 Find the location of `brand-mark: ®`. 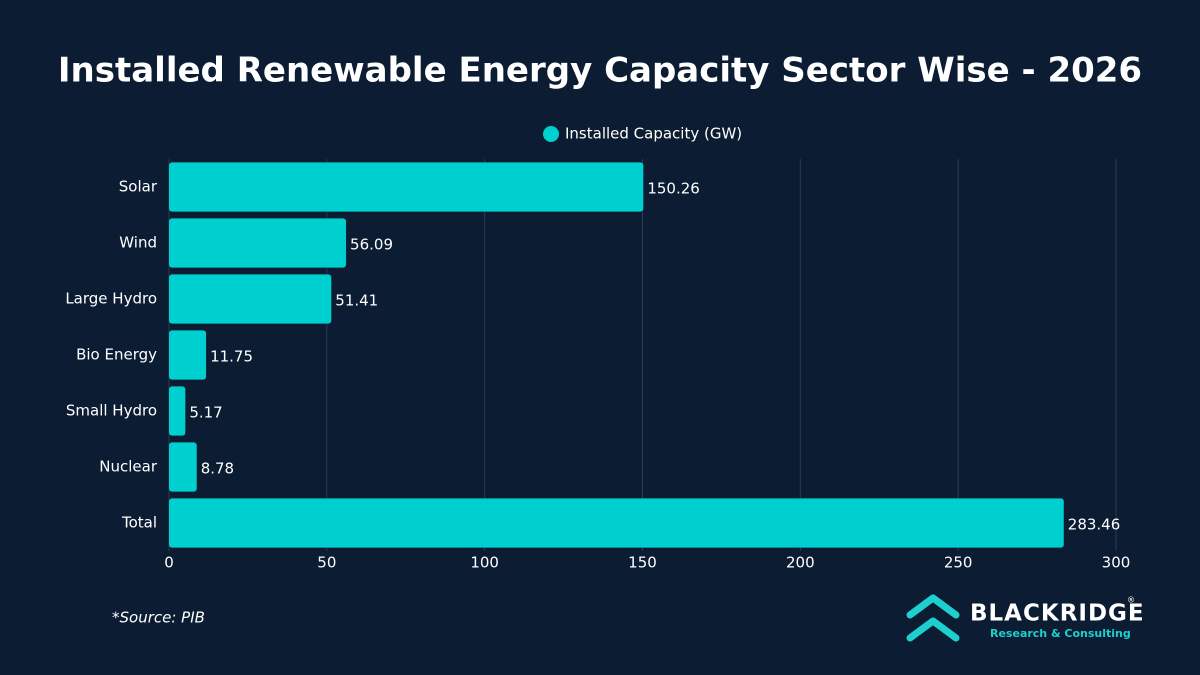

brand-mark: ® is located at coordinates (1131, 600).